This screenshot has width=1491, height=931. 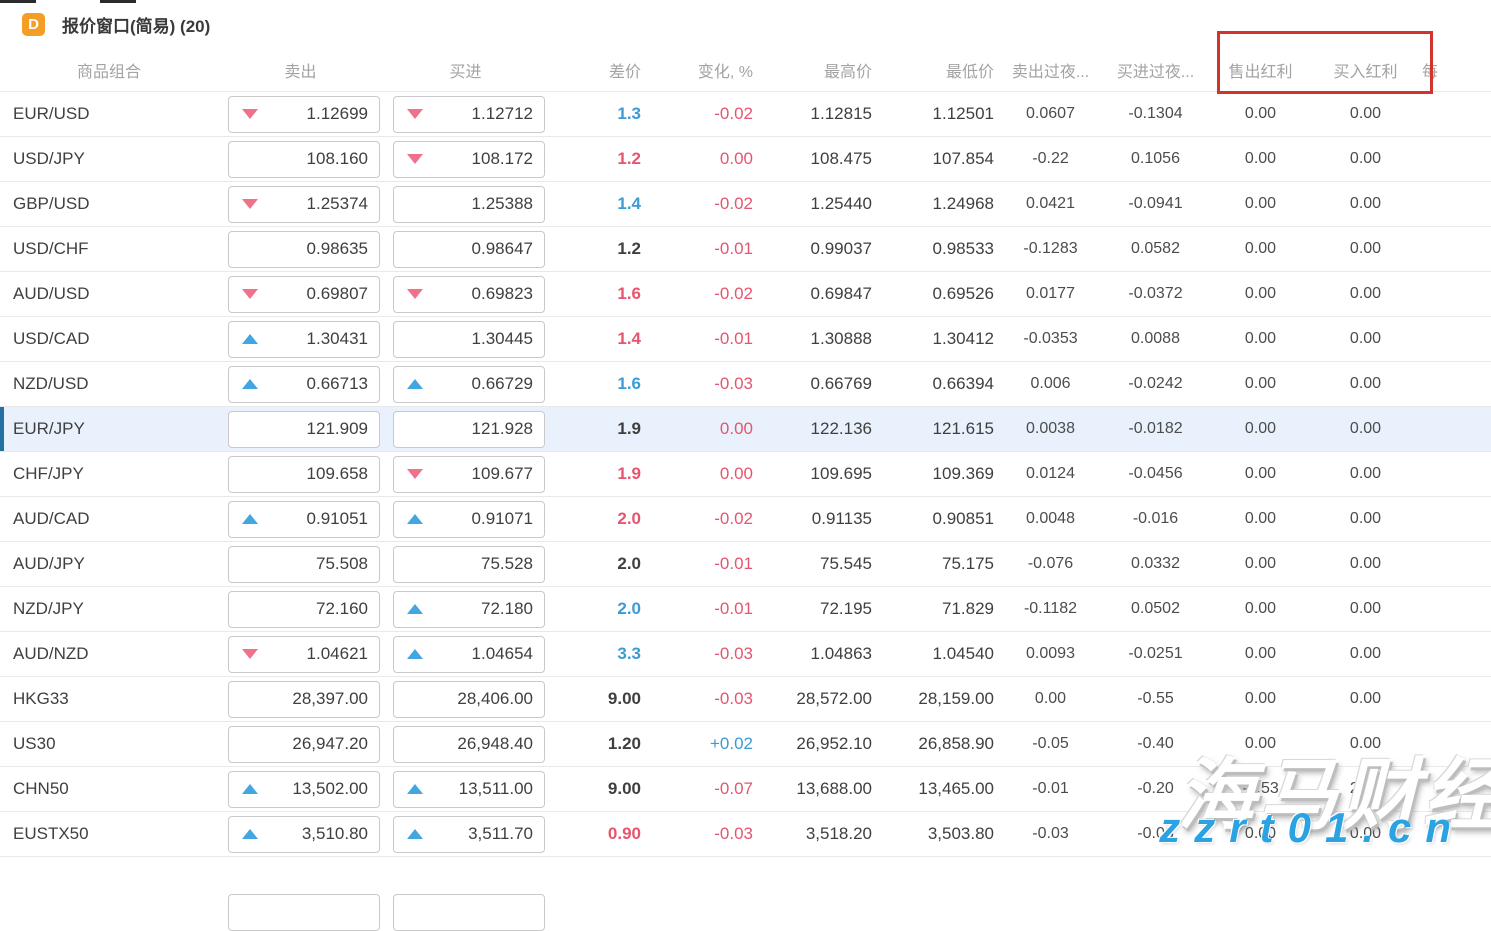 What do you see at coordinates (1050, 113) in the screenshot?
I see `sell-overnight-value: 0.0607` at bounding box center [1050, 113].